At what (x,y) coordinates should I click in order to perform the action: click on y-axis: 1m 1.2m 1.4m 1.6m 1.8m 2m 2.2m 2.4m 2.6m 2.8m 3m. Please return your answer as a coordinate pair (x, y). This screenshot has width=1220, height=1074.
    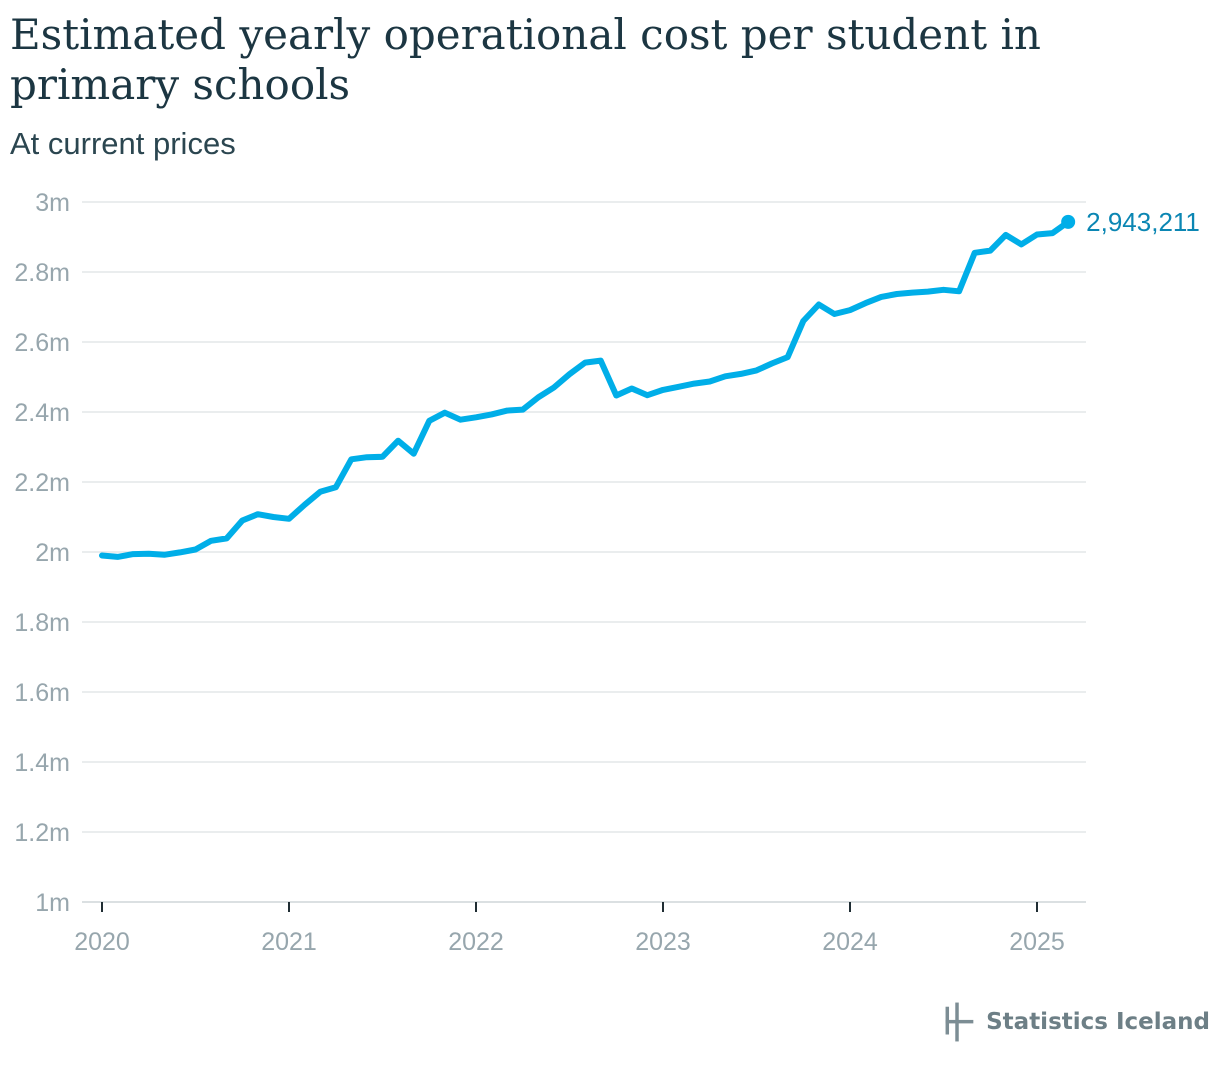
    Looking at the image, I should click on (42, 553).